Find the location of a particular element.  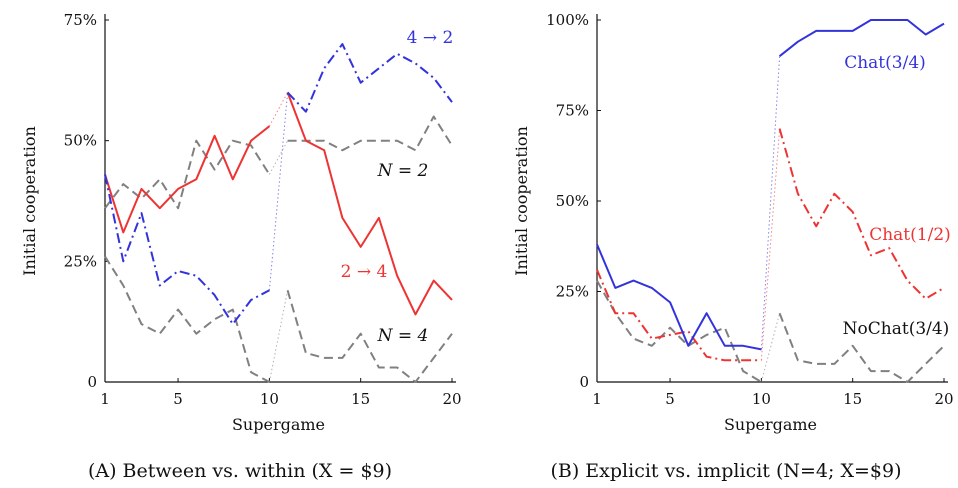

annotation-chat-1-2: Chat(1/2) is located at coordinates (910, 235).